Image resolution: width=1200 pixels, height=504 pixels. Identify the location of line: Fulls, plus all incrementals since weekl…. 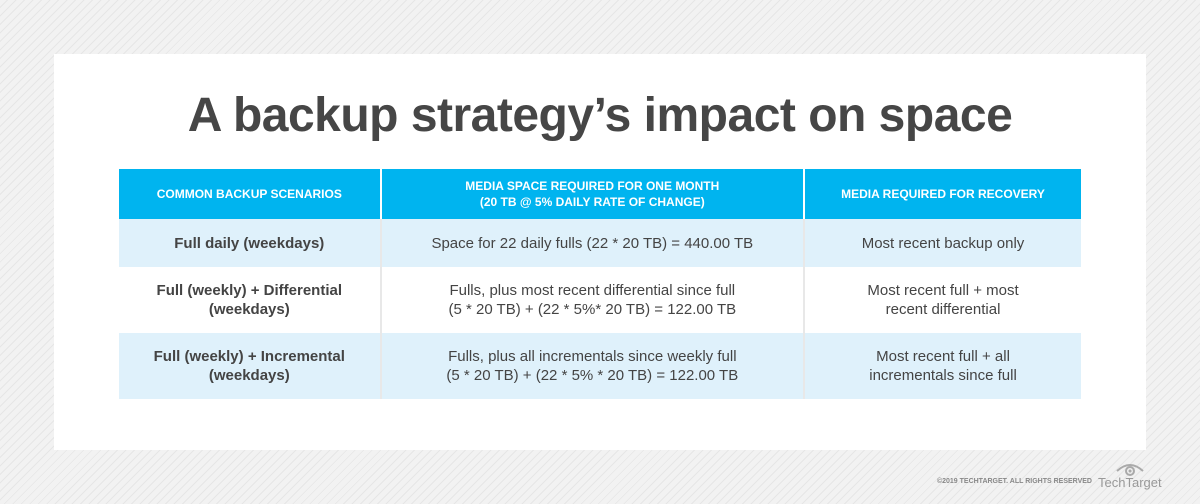
(592, 356).